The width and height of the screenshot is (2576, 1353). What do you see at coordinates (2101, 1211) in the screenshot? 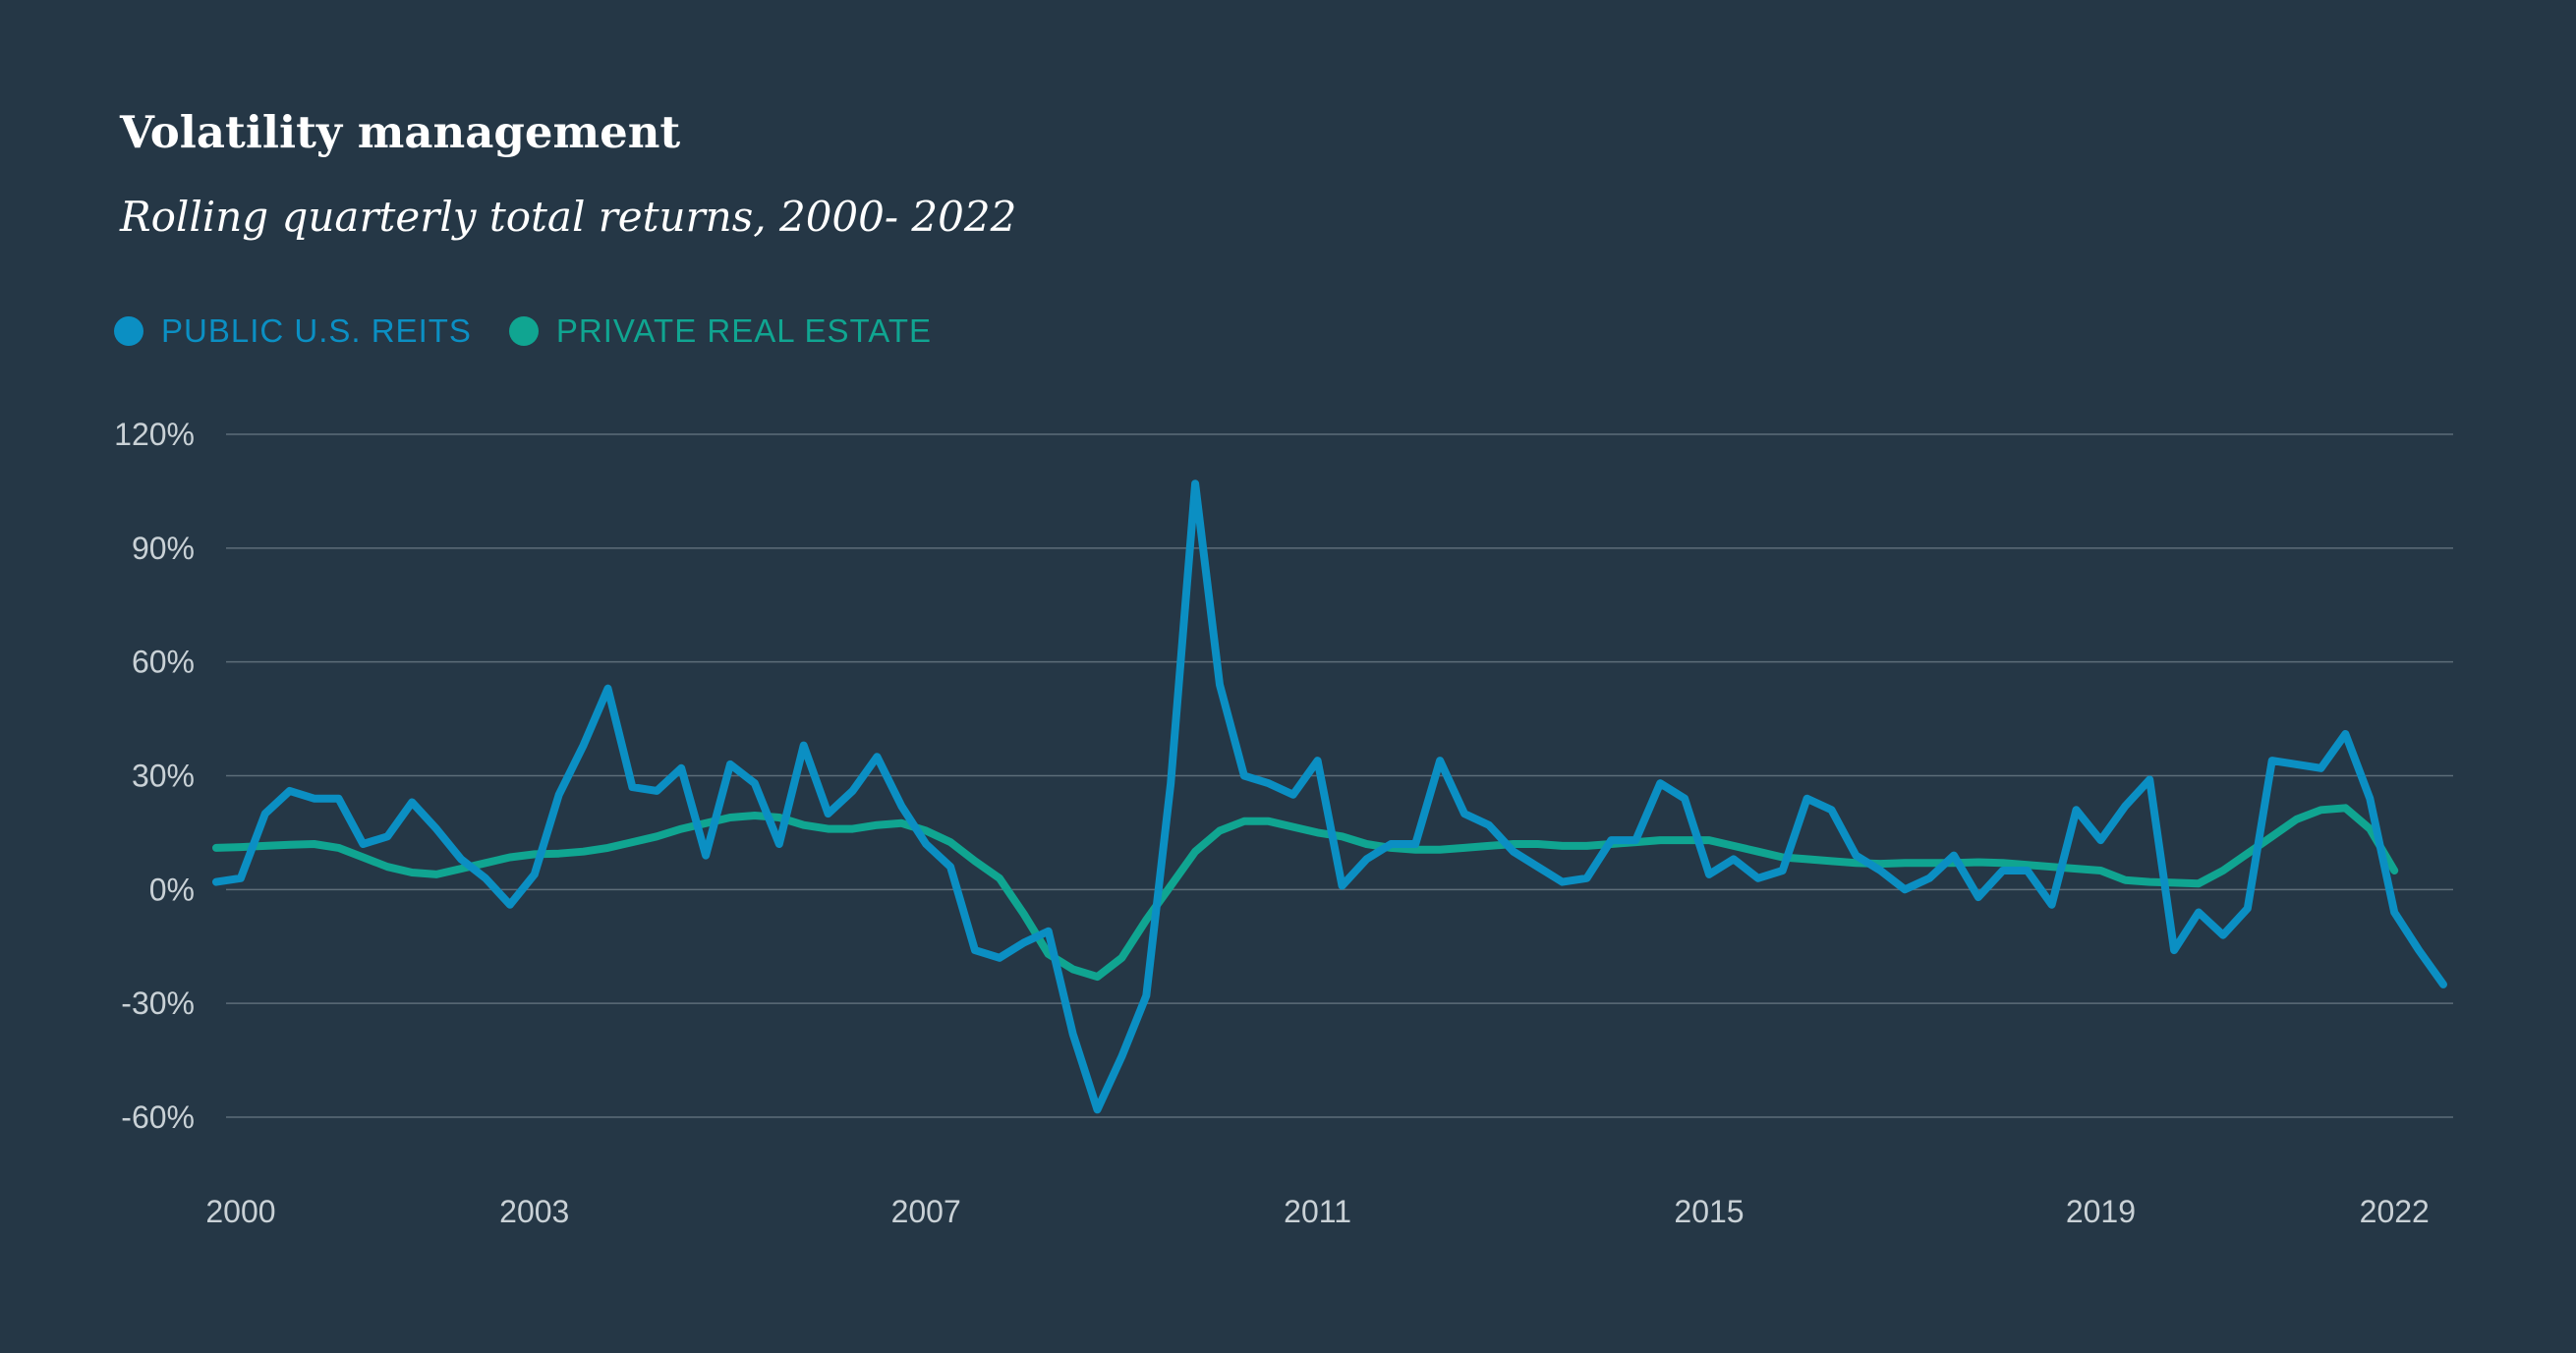
I see `x-tick-label: 2019` at bounding box center [2101, 1211].